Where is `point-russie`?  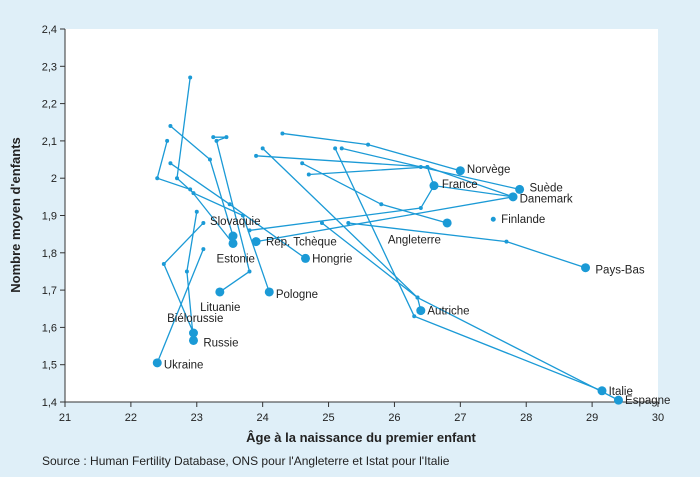 point-russie is located at coordinates (193, 340).